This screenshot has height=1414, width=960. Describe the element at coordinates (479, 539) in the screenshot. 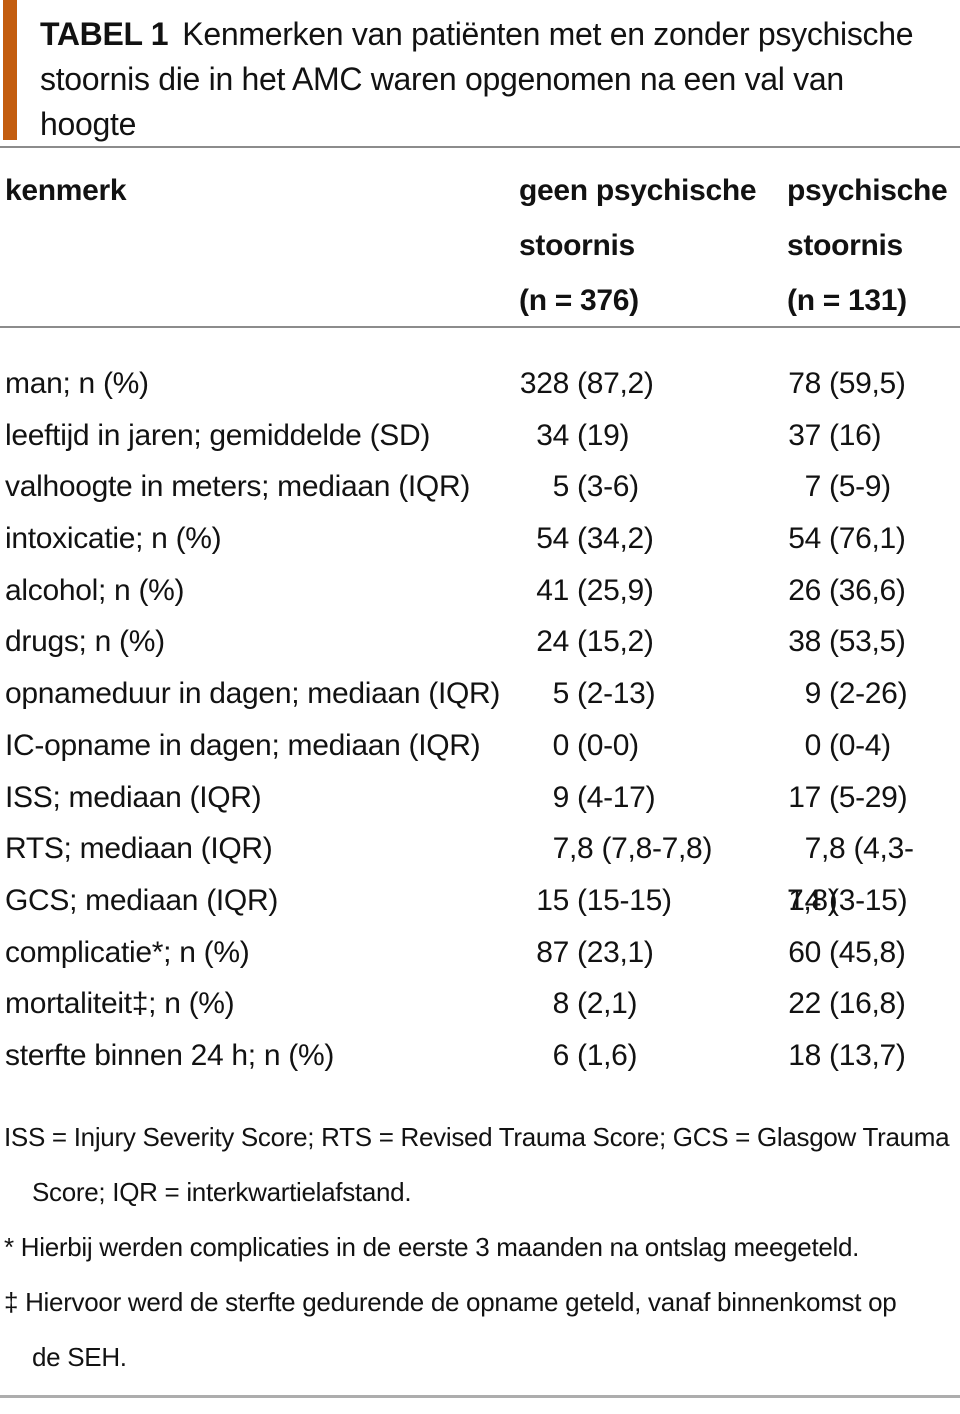

I see `table-row: intoxicatie; n (%) 54 (34,2) 54 (76,1)` at that location.